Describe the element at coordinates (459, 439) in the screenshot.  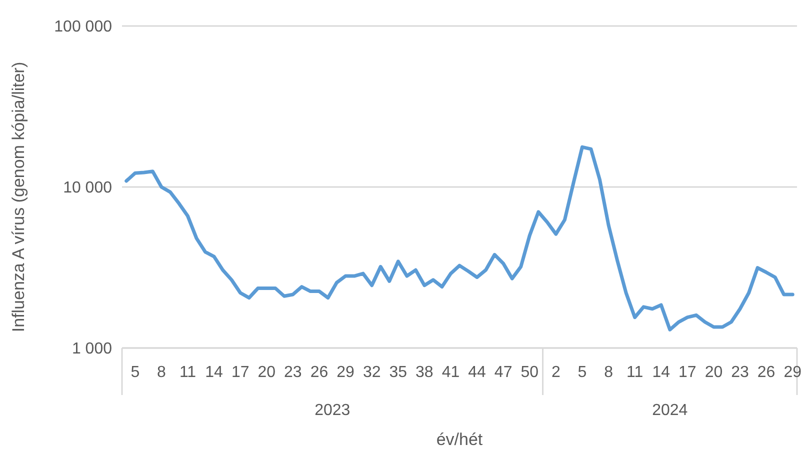
I see `x-axis-title: év/hét` at that location.